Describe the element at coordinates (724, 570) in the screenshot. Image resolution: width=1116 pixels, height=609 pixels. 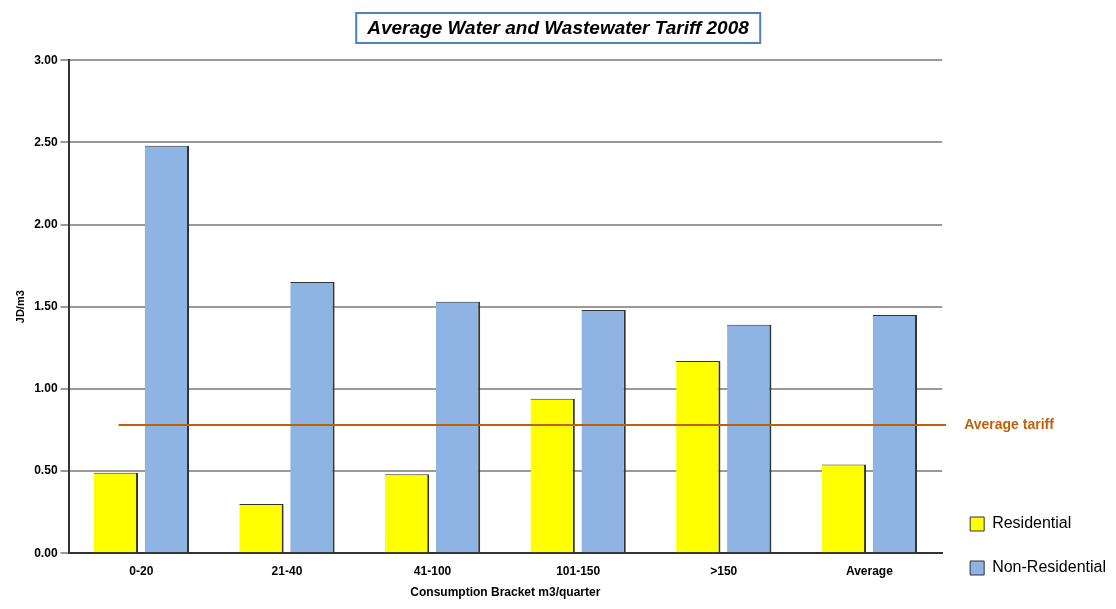
I see `x-tick-label: >150` at that location.